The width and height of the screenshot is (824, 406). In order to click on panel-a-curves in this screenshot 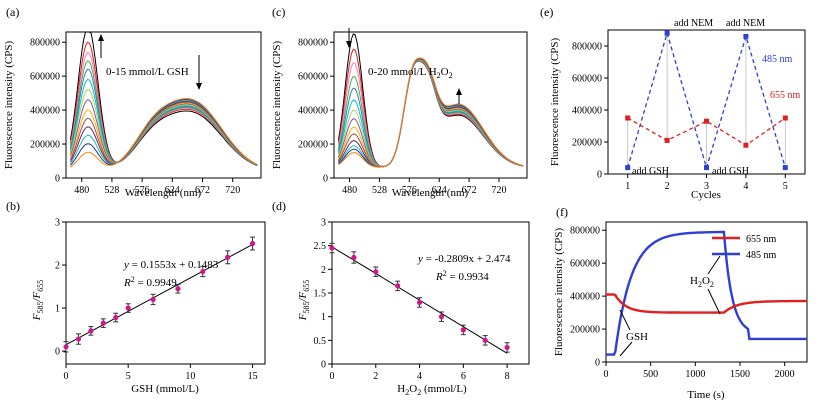, I will do `click(163, 99)`.